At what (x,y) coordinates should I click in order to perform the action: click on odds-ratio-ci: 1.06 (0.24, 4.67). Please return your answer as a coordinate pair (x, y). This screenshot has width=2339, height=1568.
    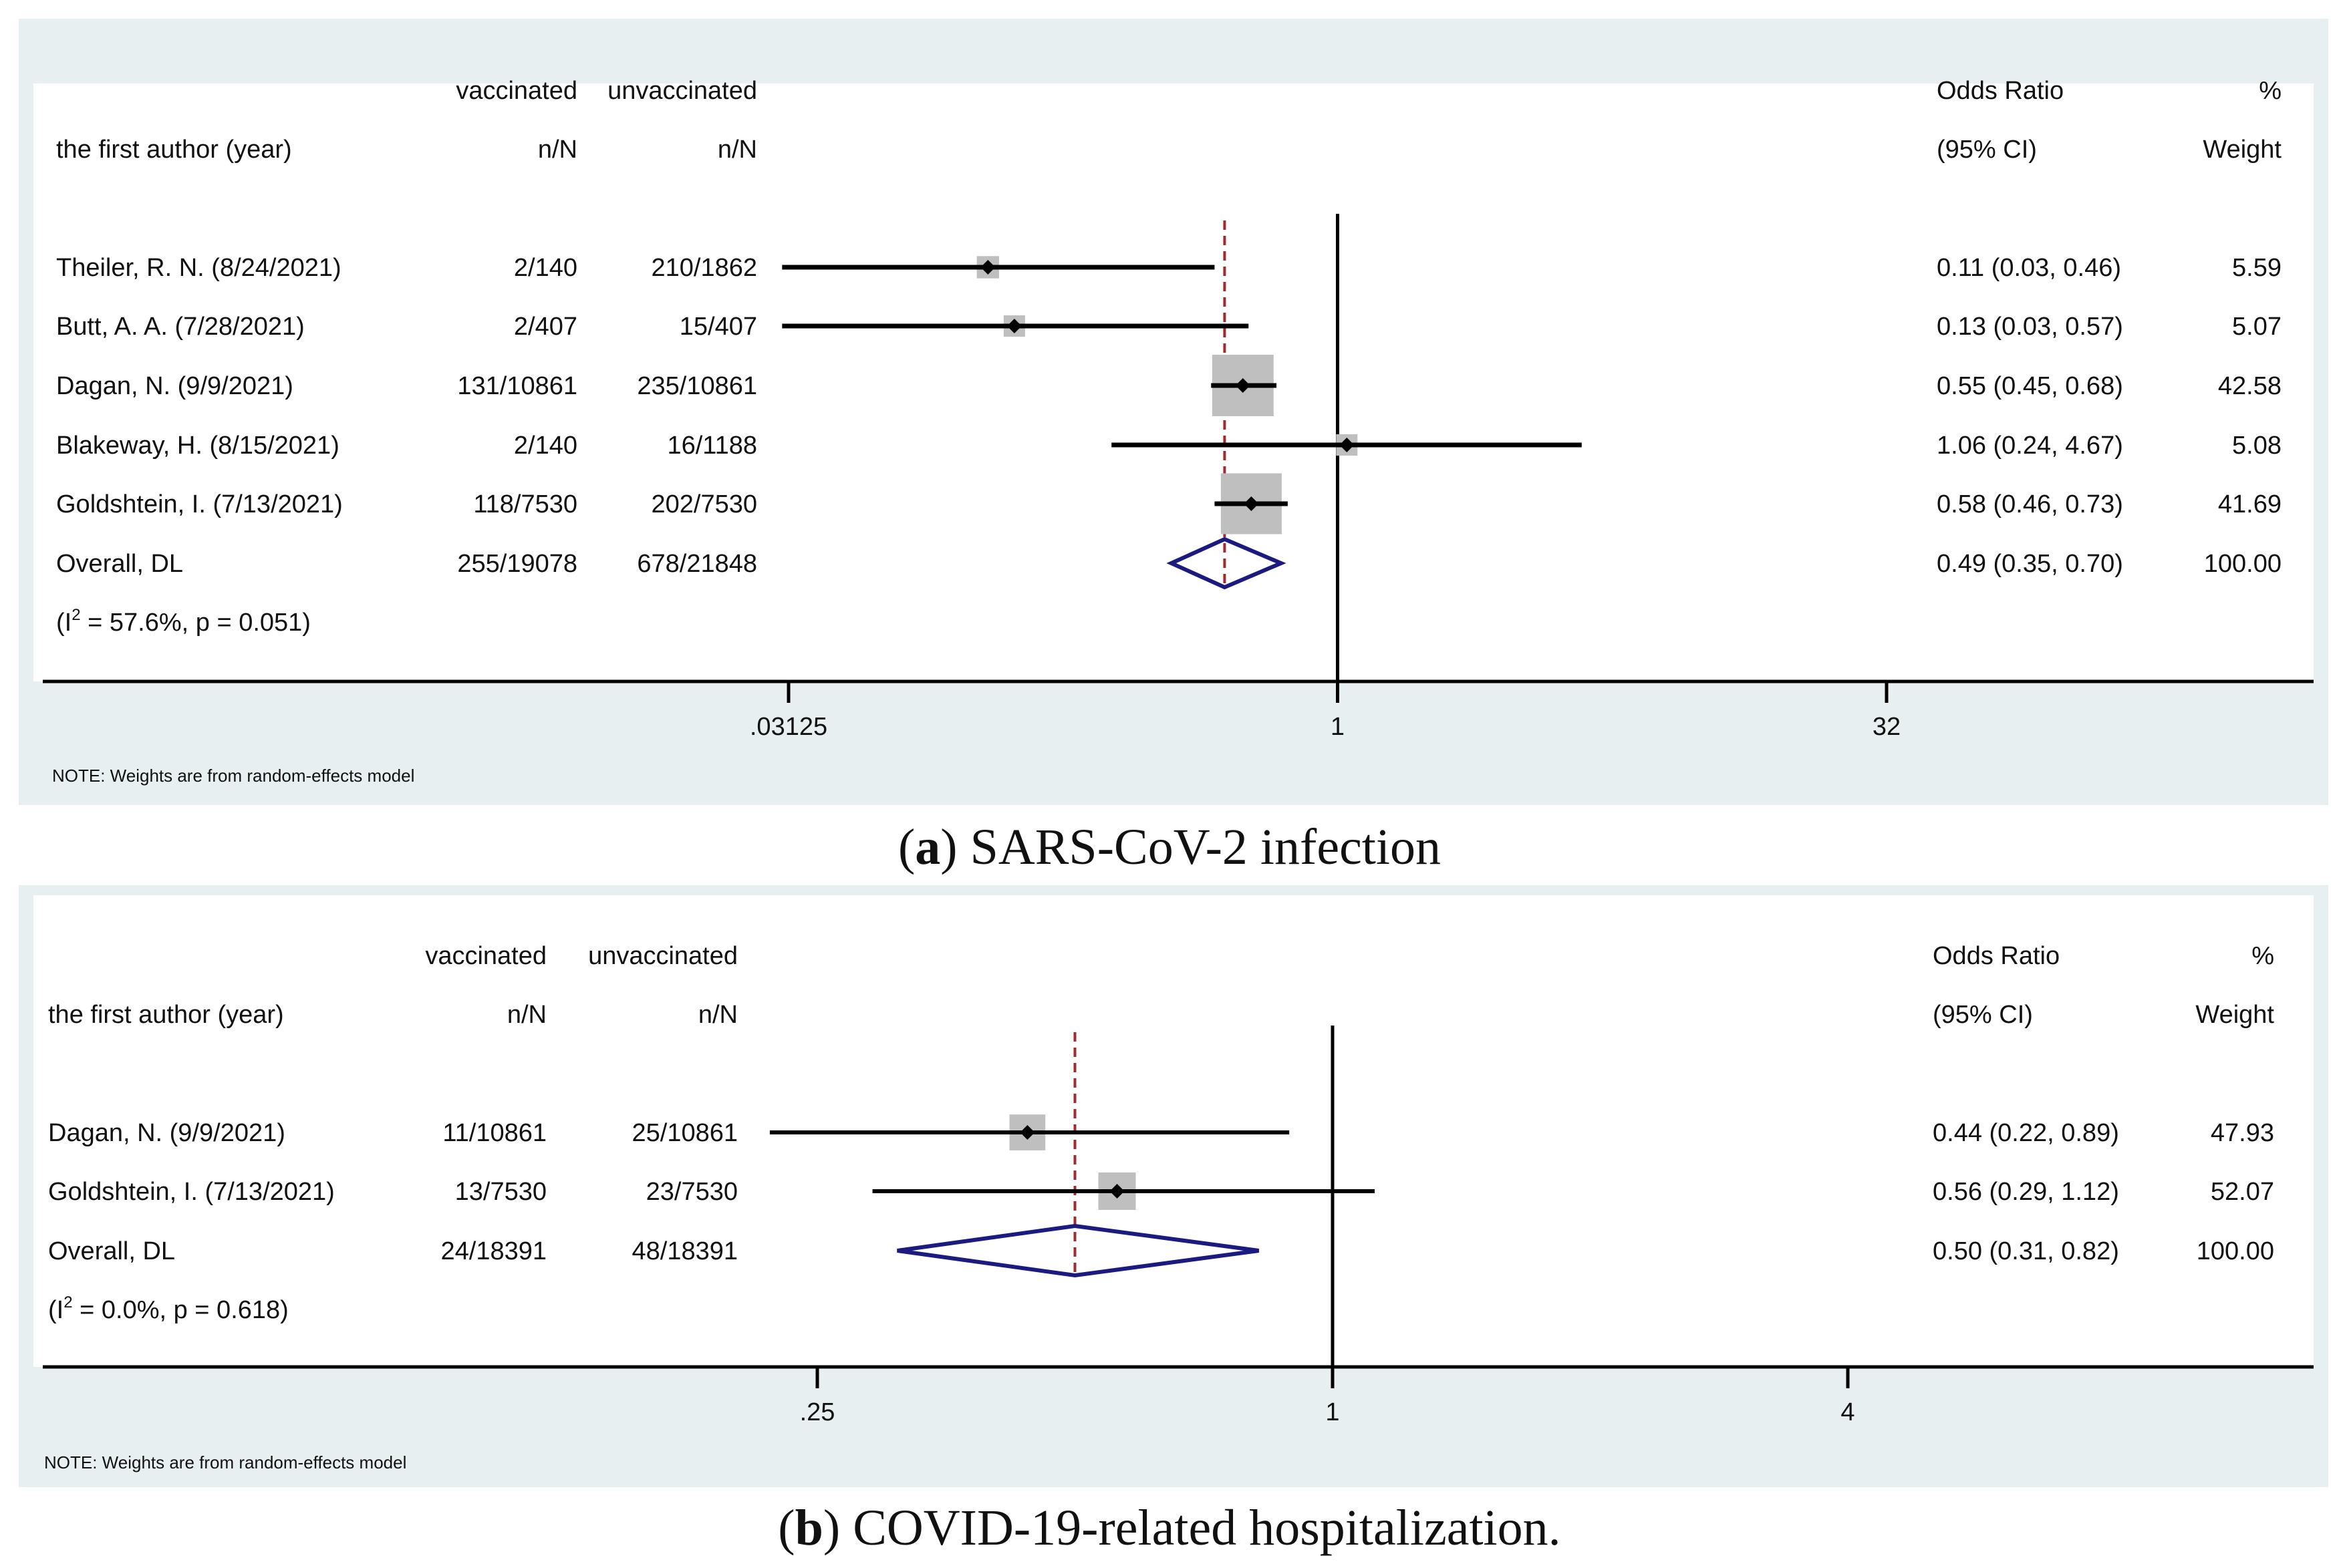
    Looking at the image, I should click on (2030, 446).